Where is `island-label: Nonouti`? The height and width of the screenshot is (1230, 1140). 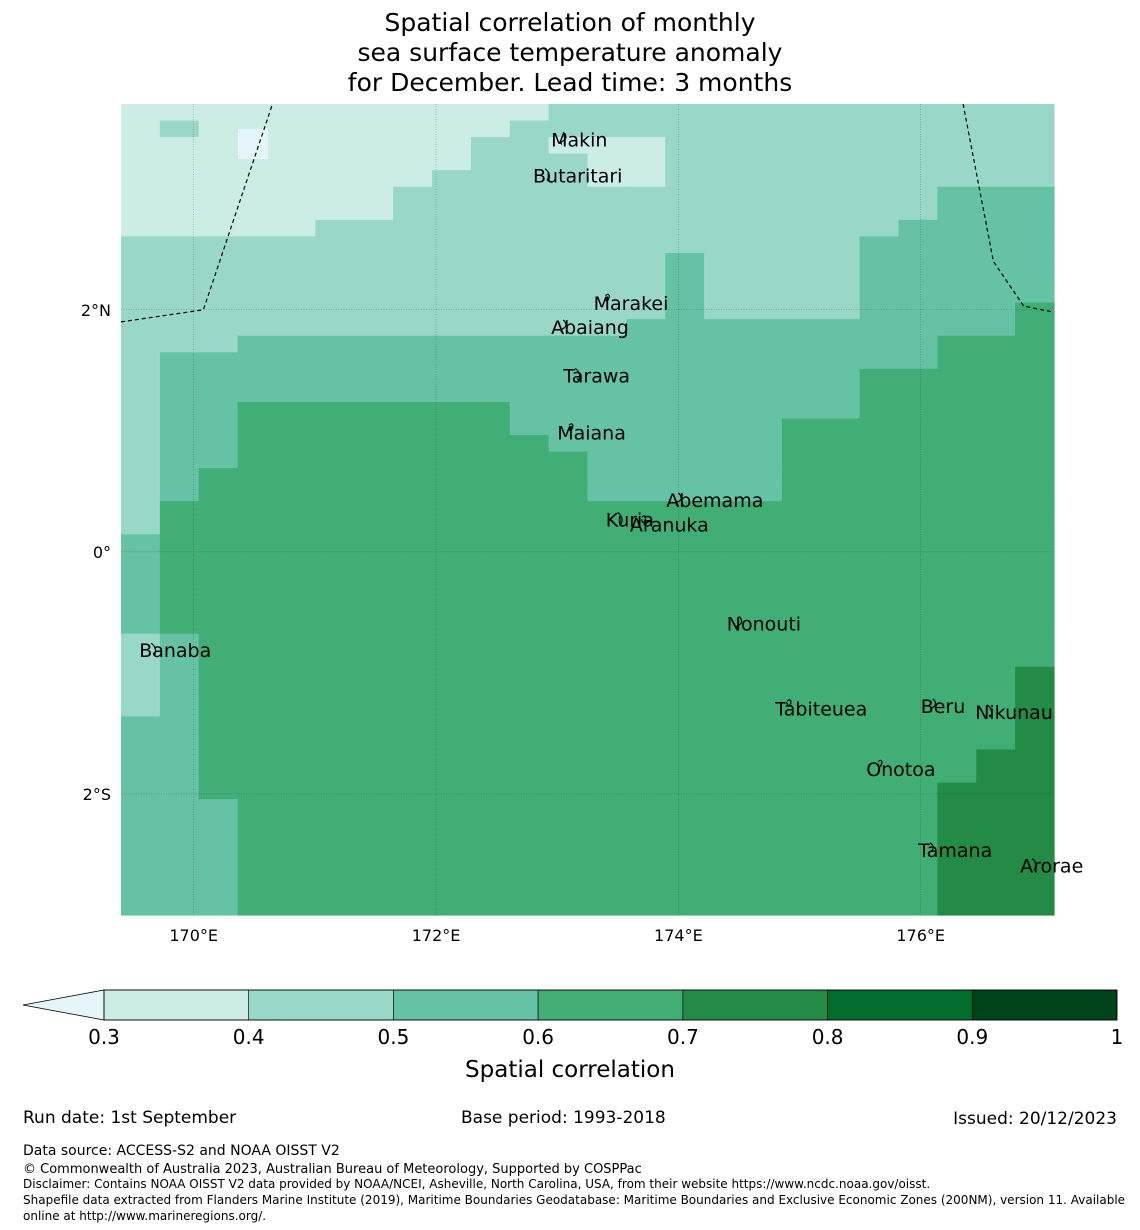
island-label: Nonouti is located at coordinates (764, 625).